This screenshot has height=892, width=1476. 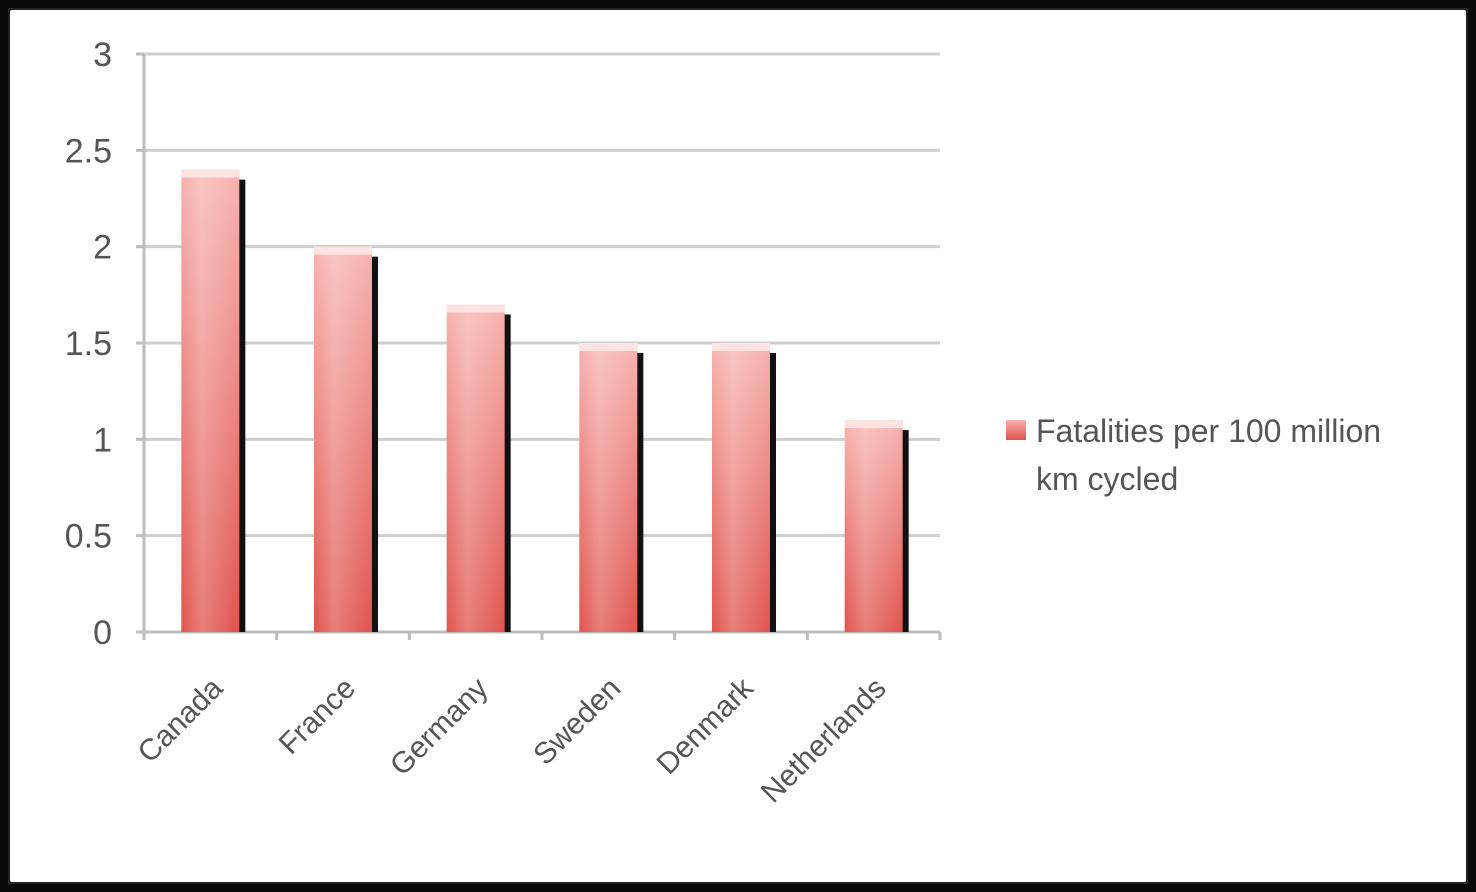 I want to click on y-tick-label: 2, so click(x=102, y=248).